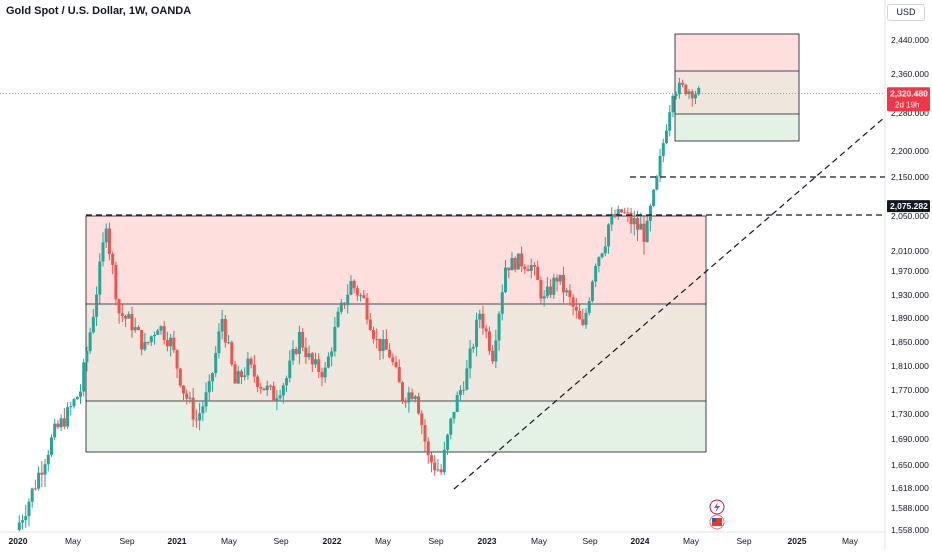 The image size is (932, 555). I want to click on x-tick-label: 2020, so click(18, 541).